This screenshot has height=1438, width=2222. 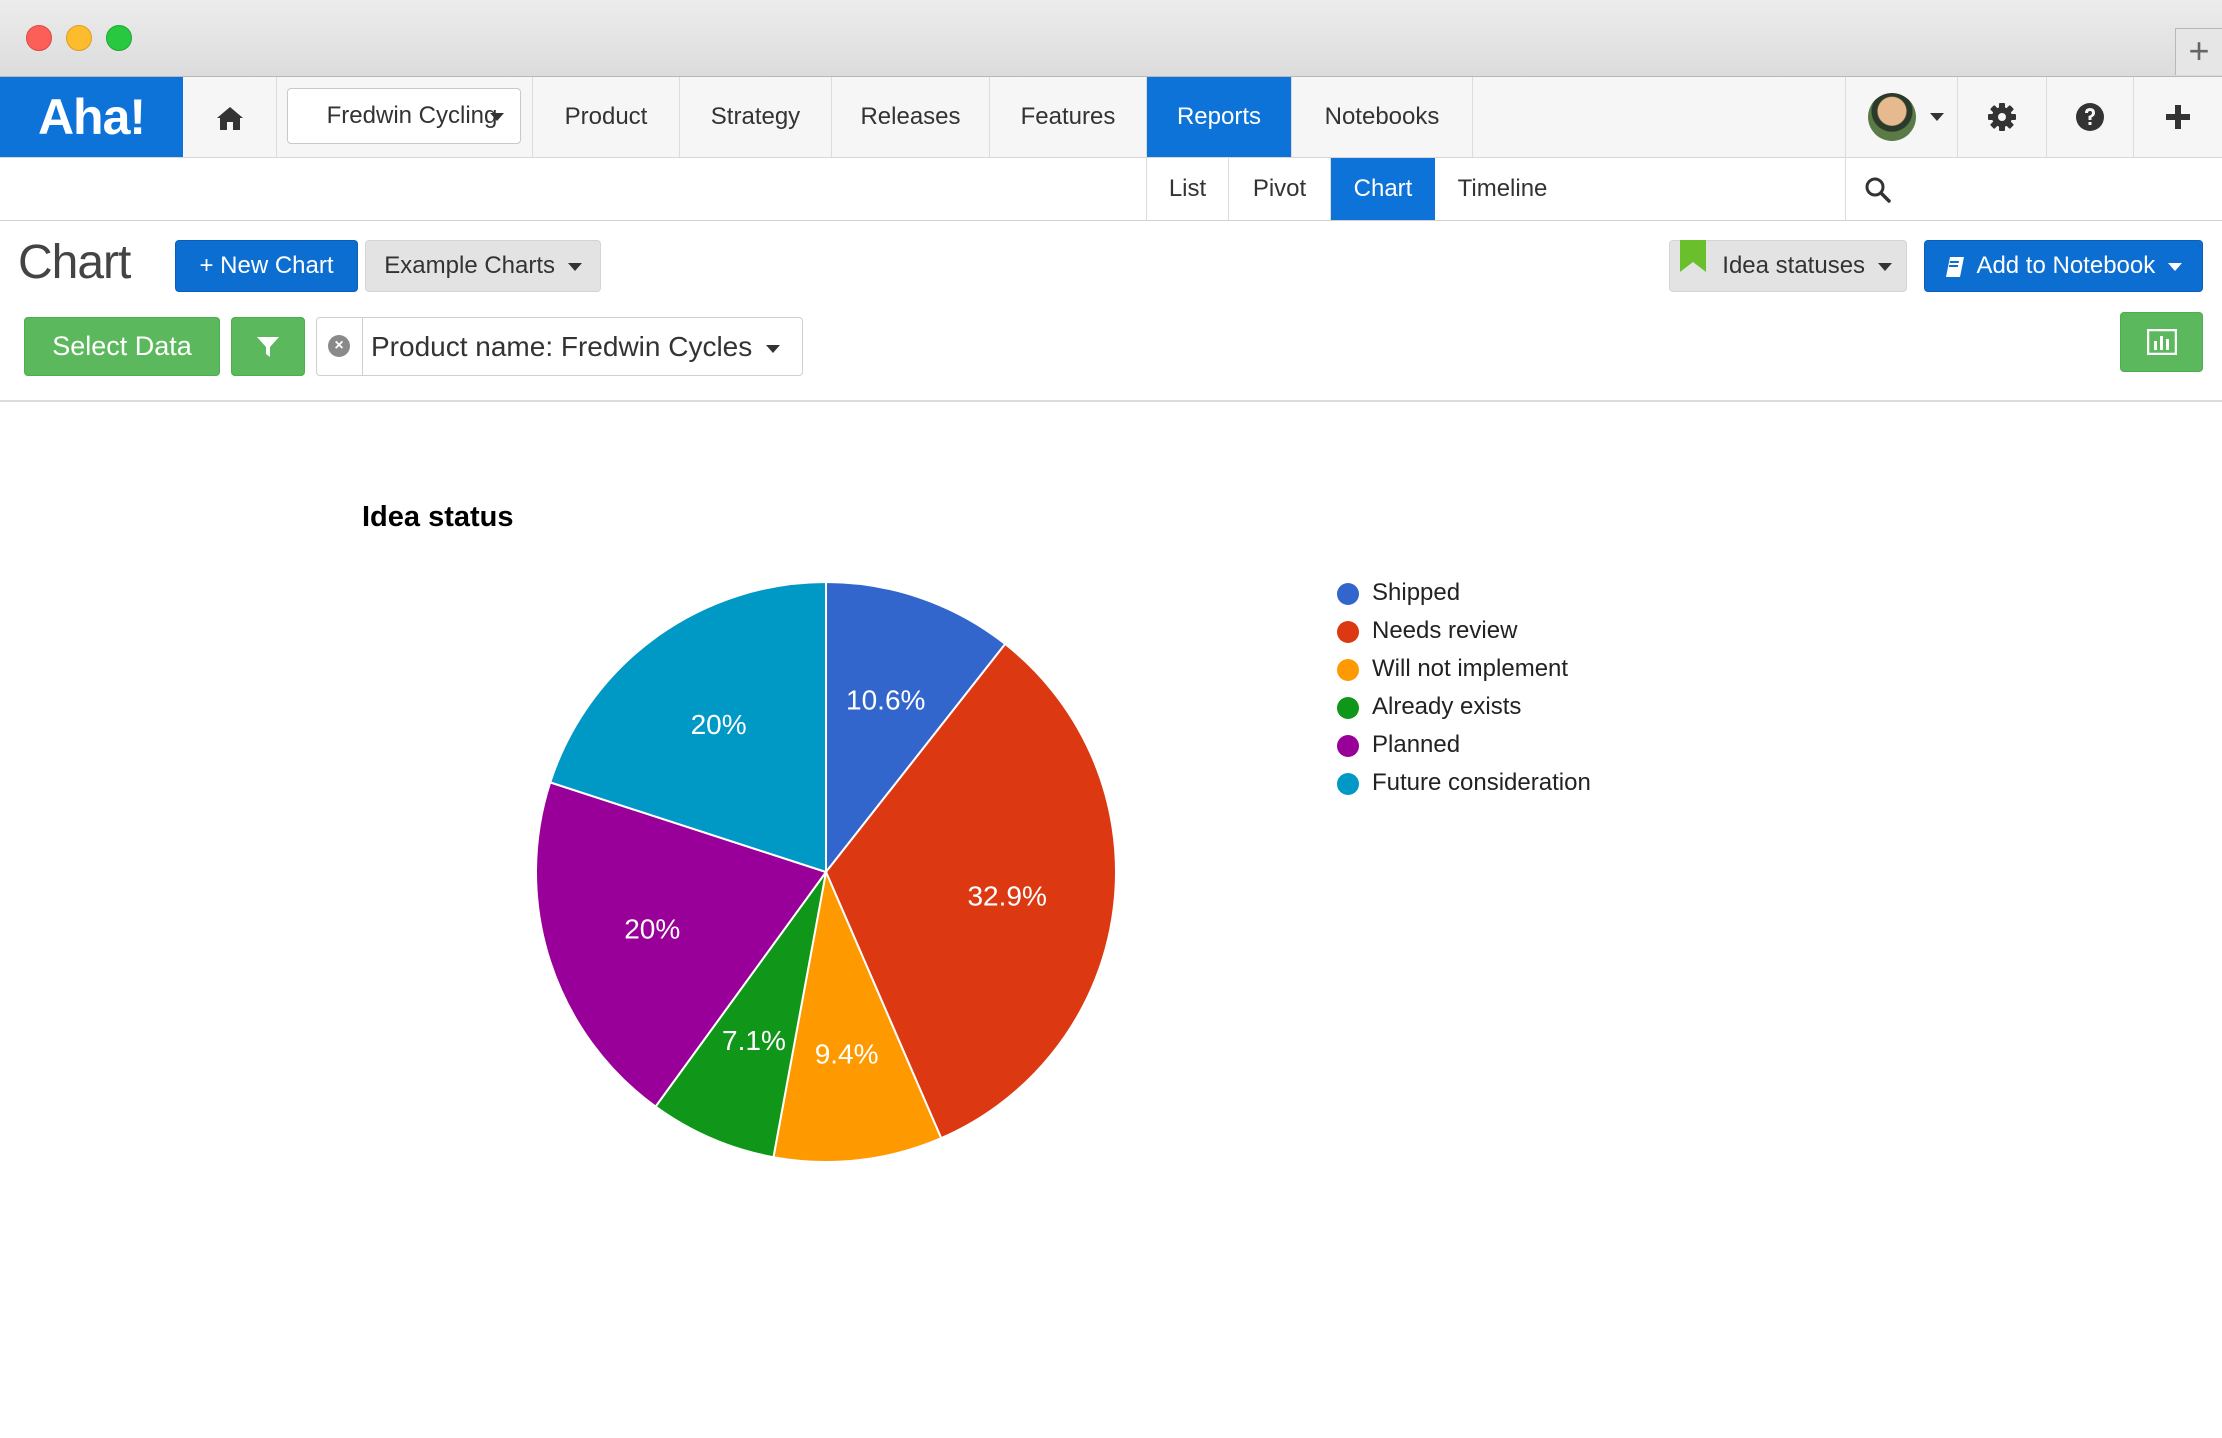 I want to click on tab-chart: Chart, so click(x=1383, y=189).